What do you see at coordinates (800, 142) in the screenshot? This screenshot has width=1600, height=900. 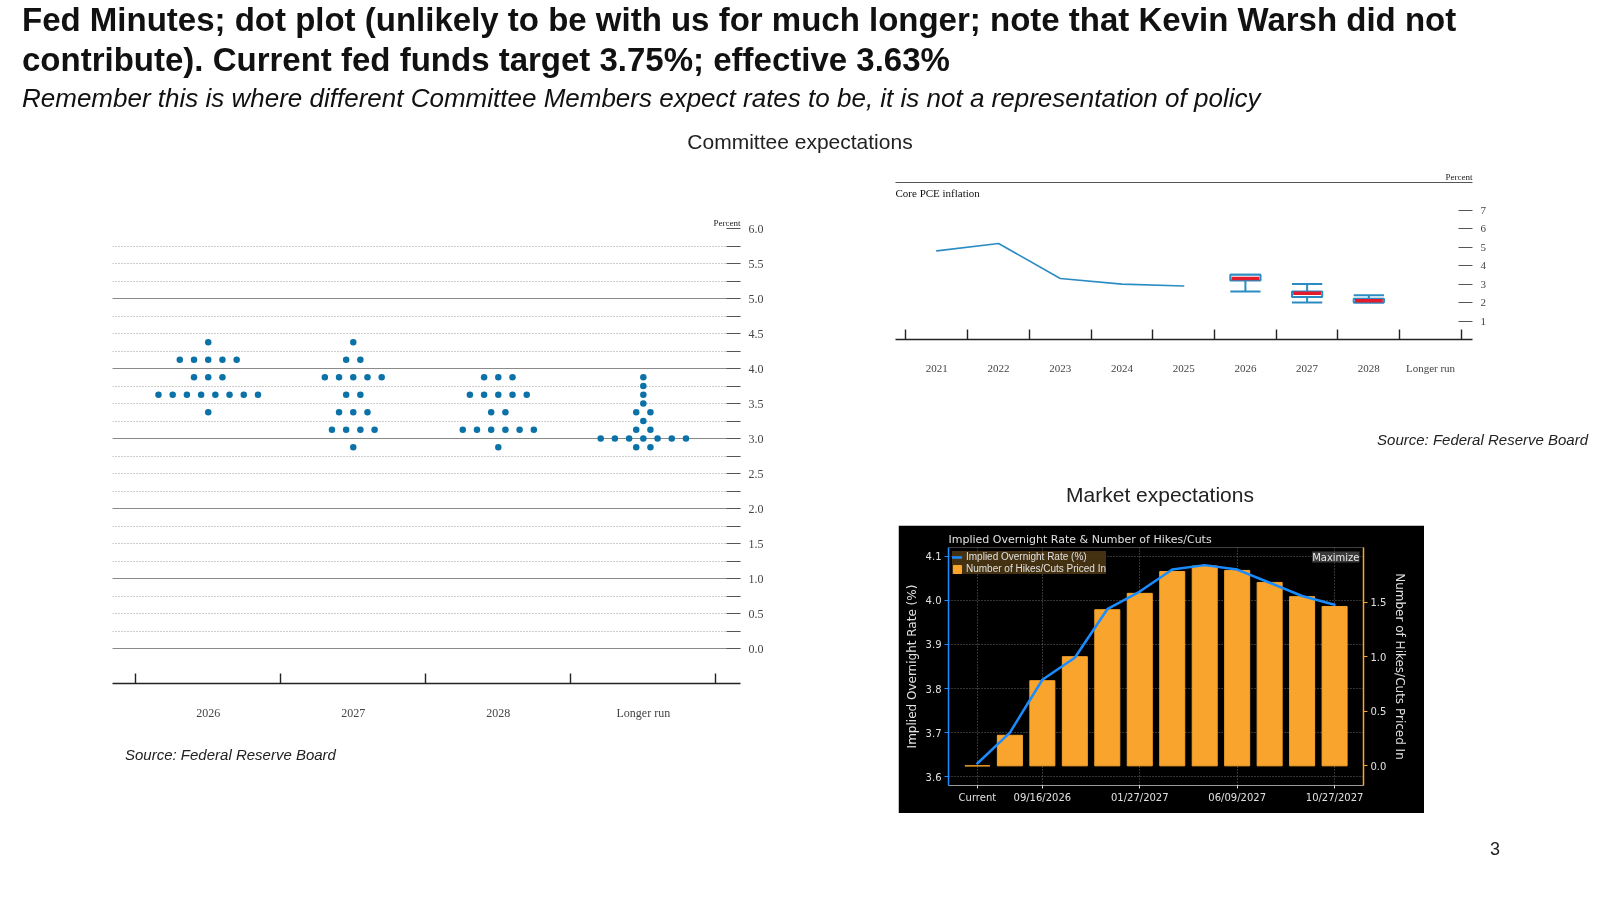 I see `text: Committee expectations` at bounding box center [800, 142].